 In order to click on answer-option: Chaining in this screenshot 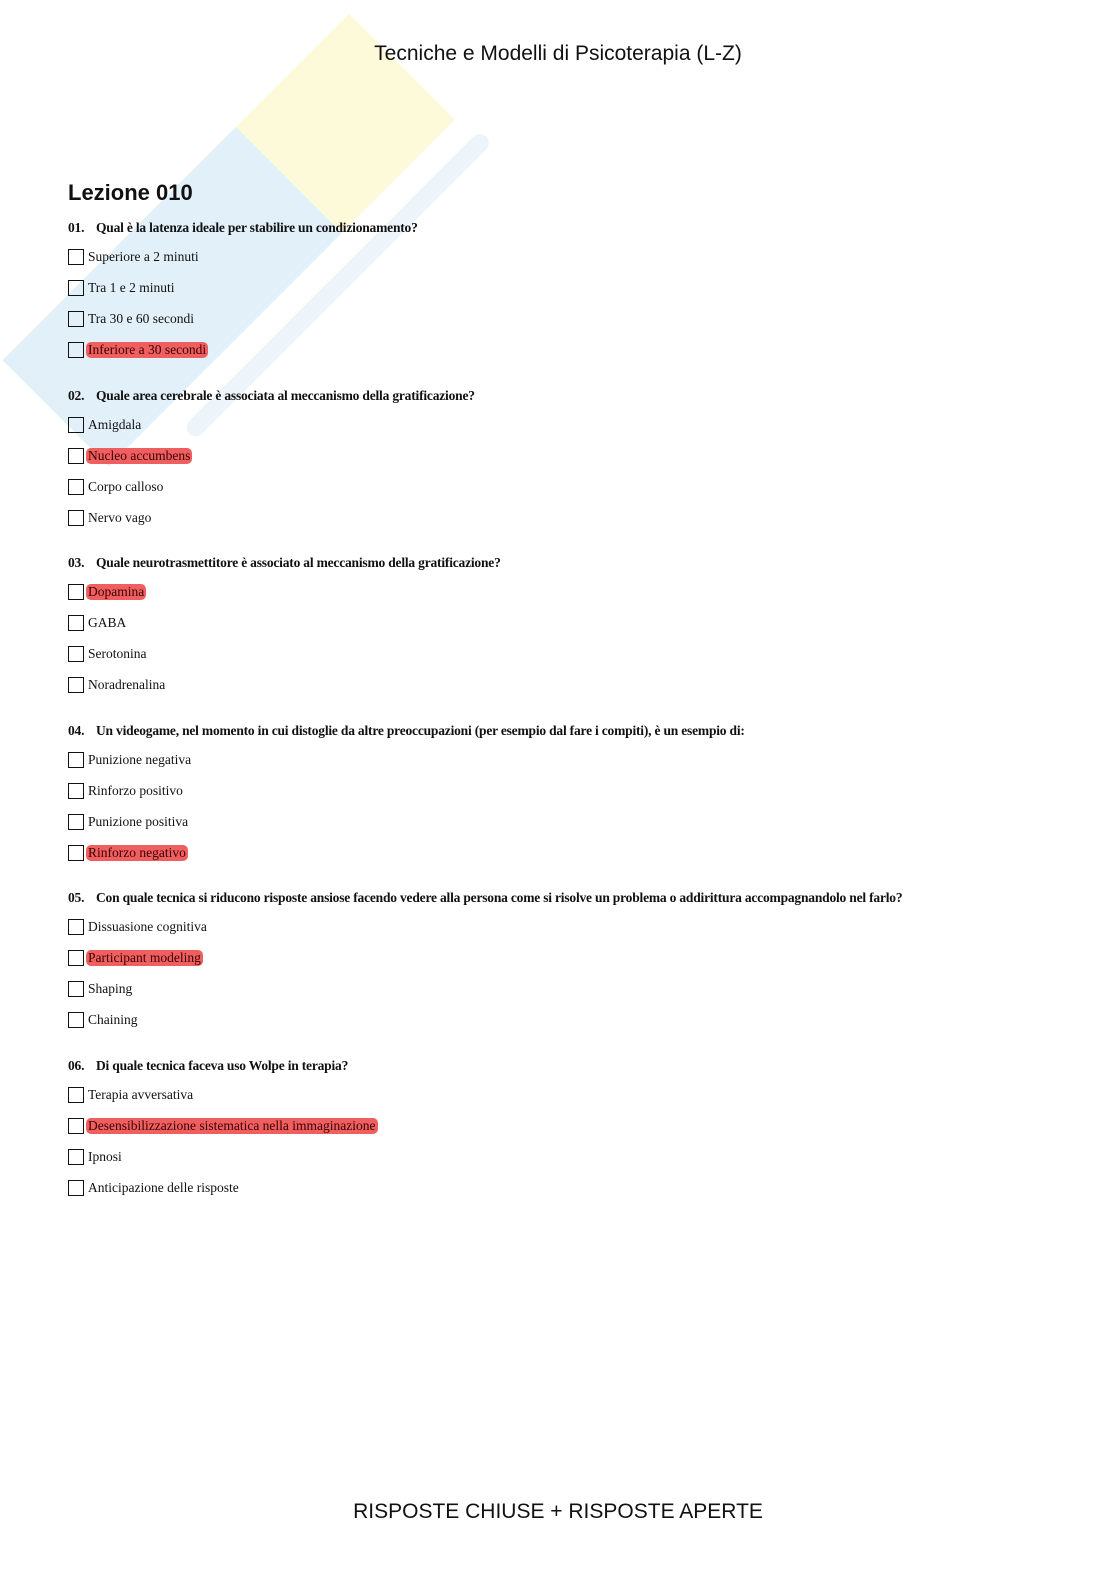, I will do `click(103, 1020)`.